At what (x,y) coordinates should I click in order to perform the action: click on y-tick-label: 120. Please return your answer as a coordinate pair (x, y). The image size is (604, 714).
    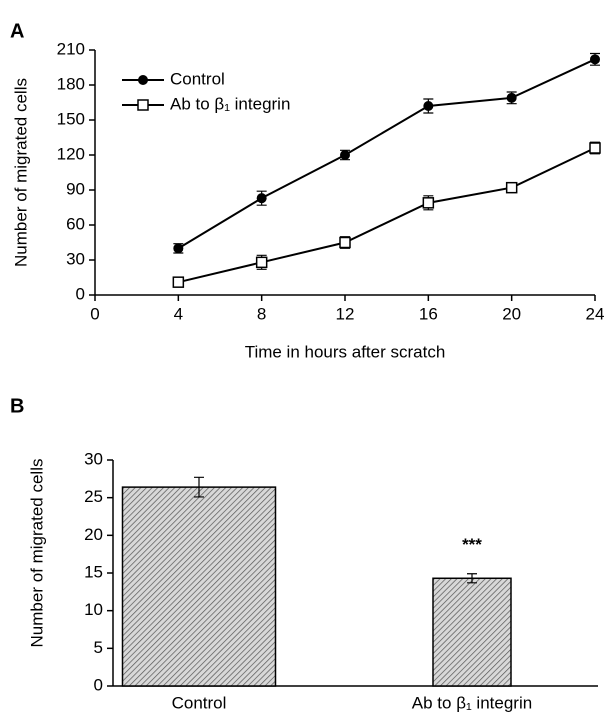
    Looking at the image, I should click on (71, 153).